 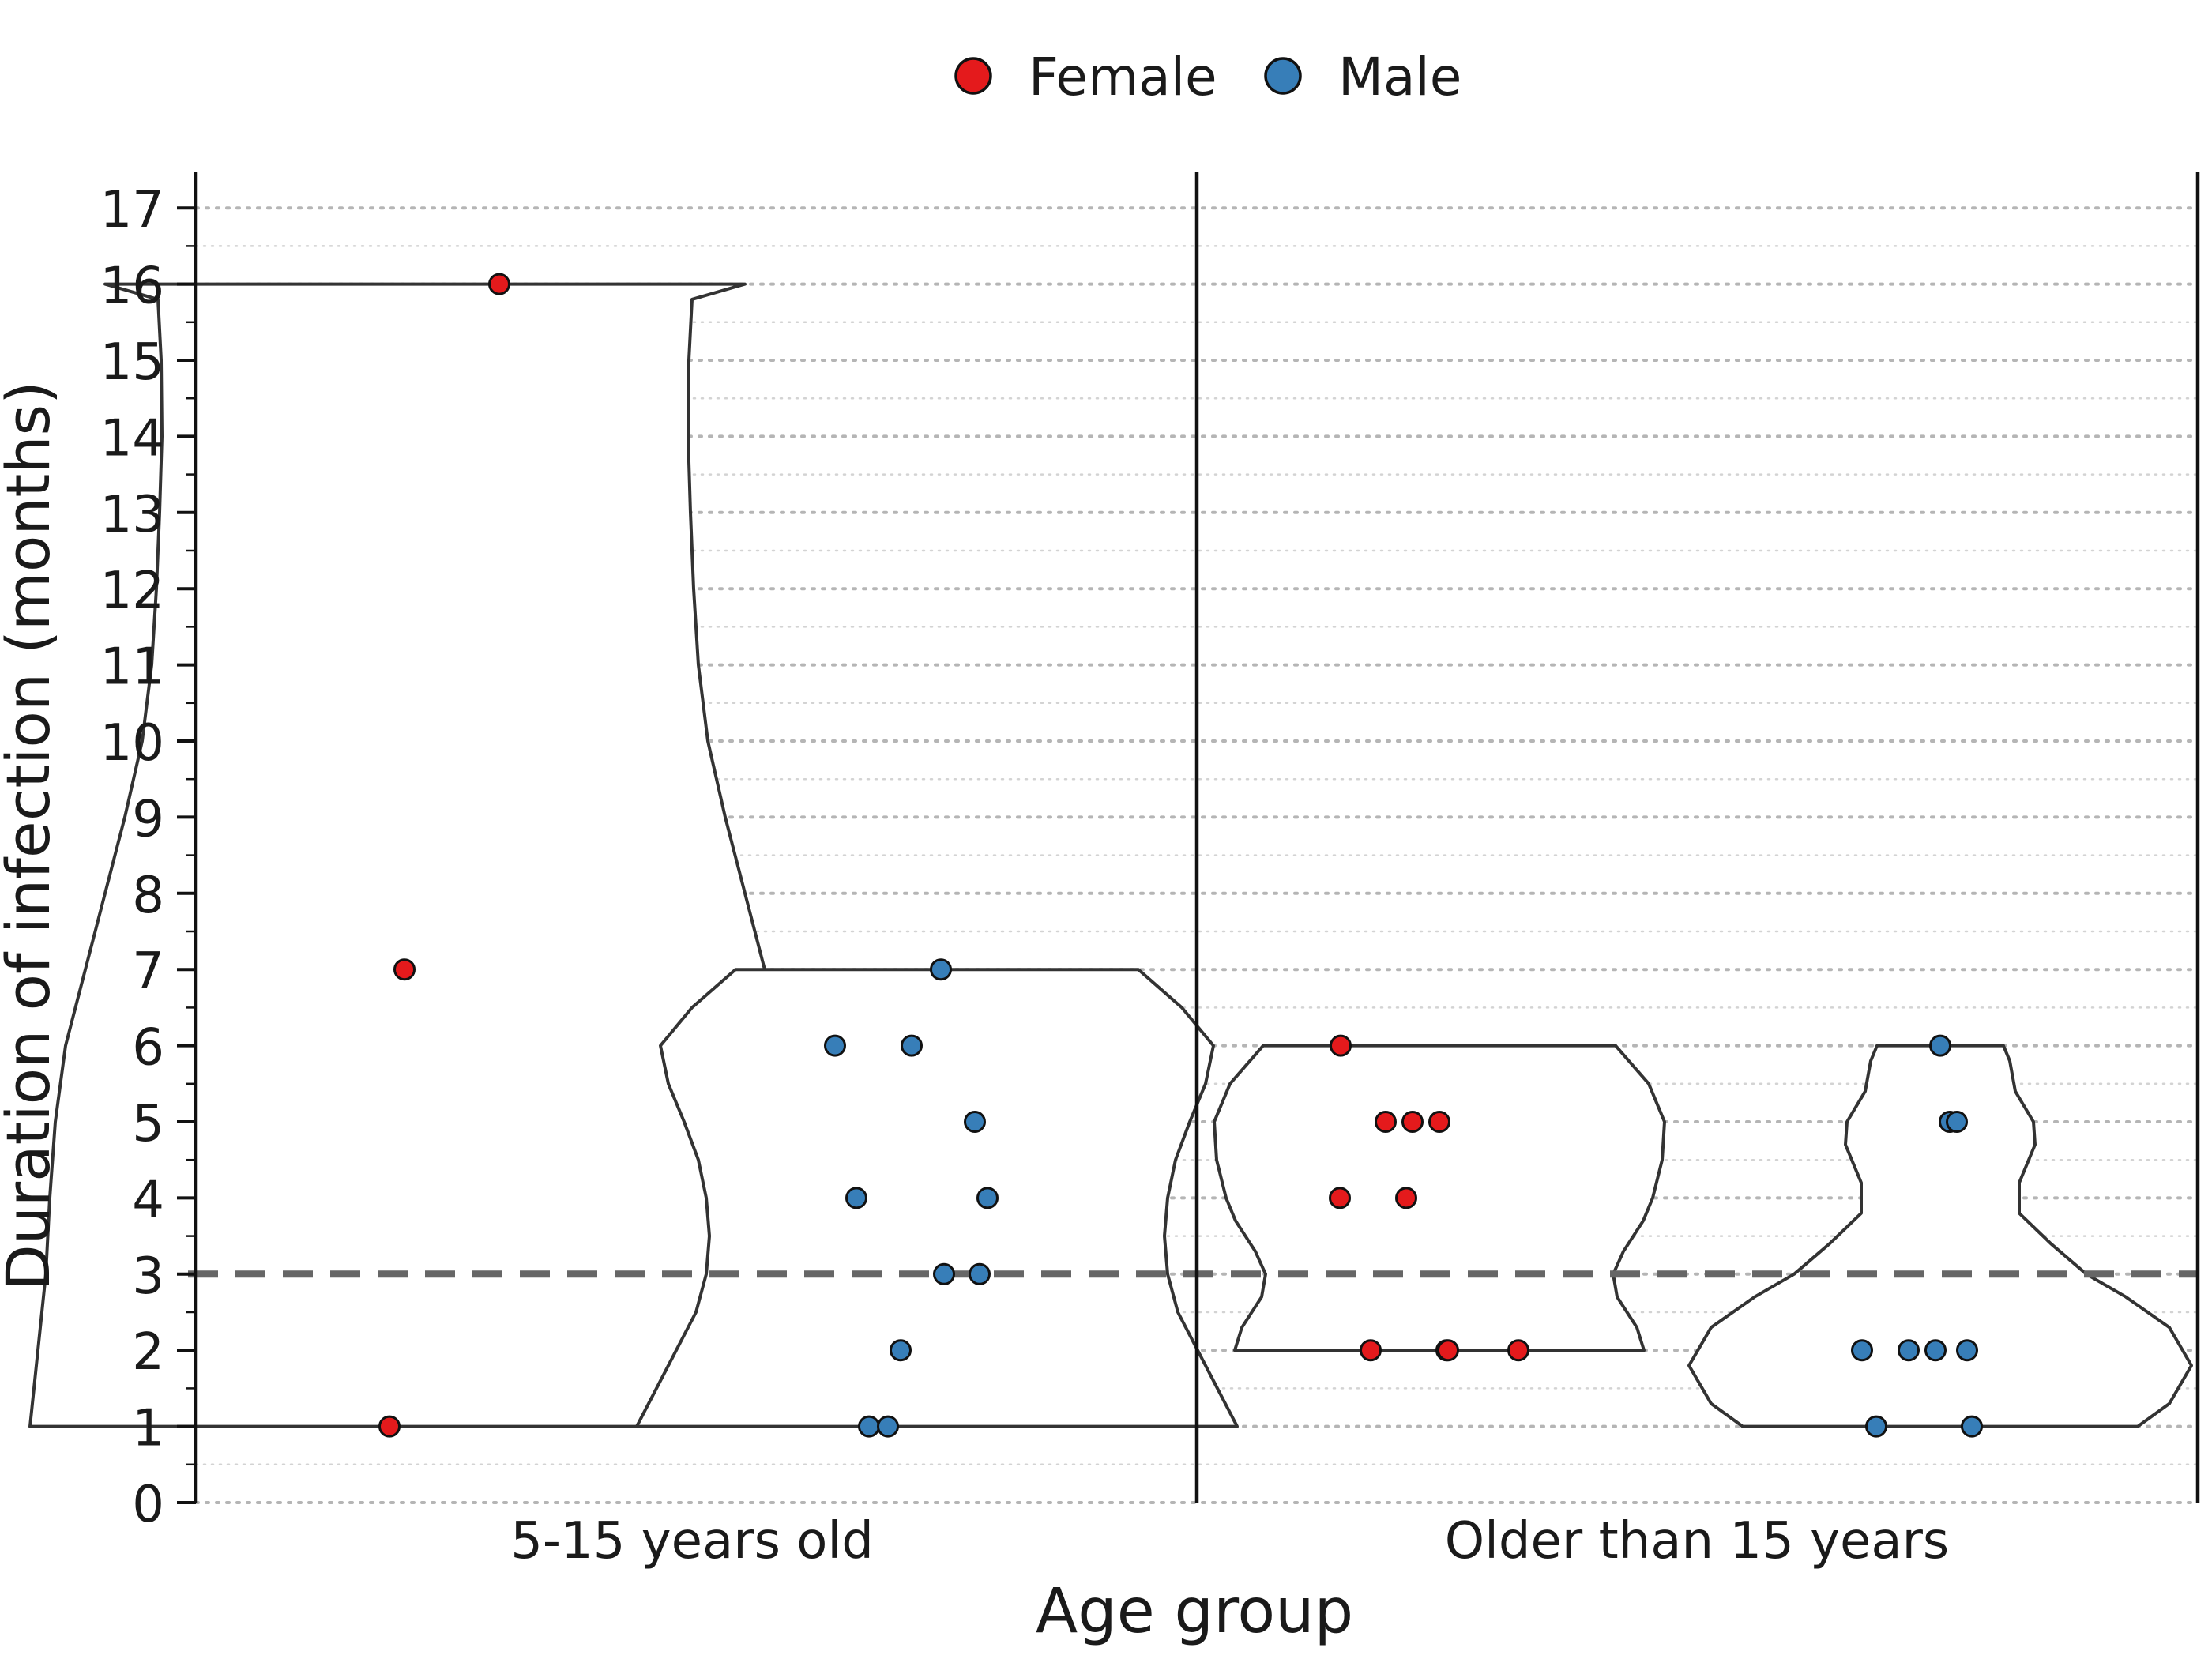 What do you see at coordinates (148, 1429) in the screenshot?
I see `y-tick-label: 1` at bounding box center [148, 1429].